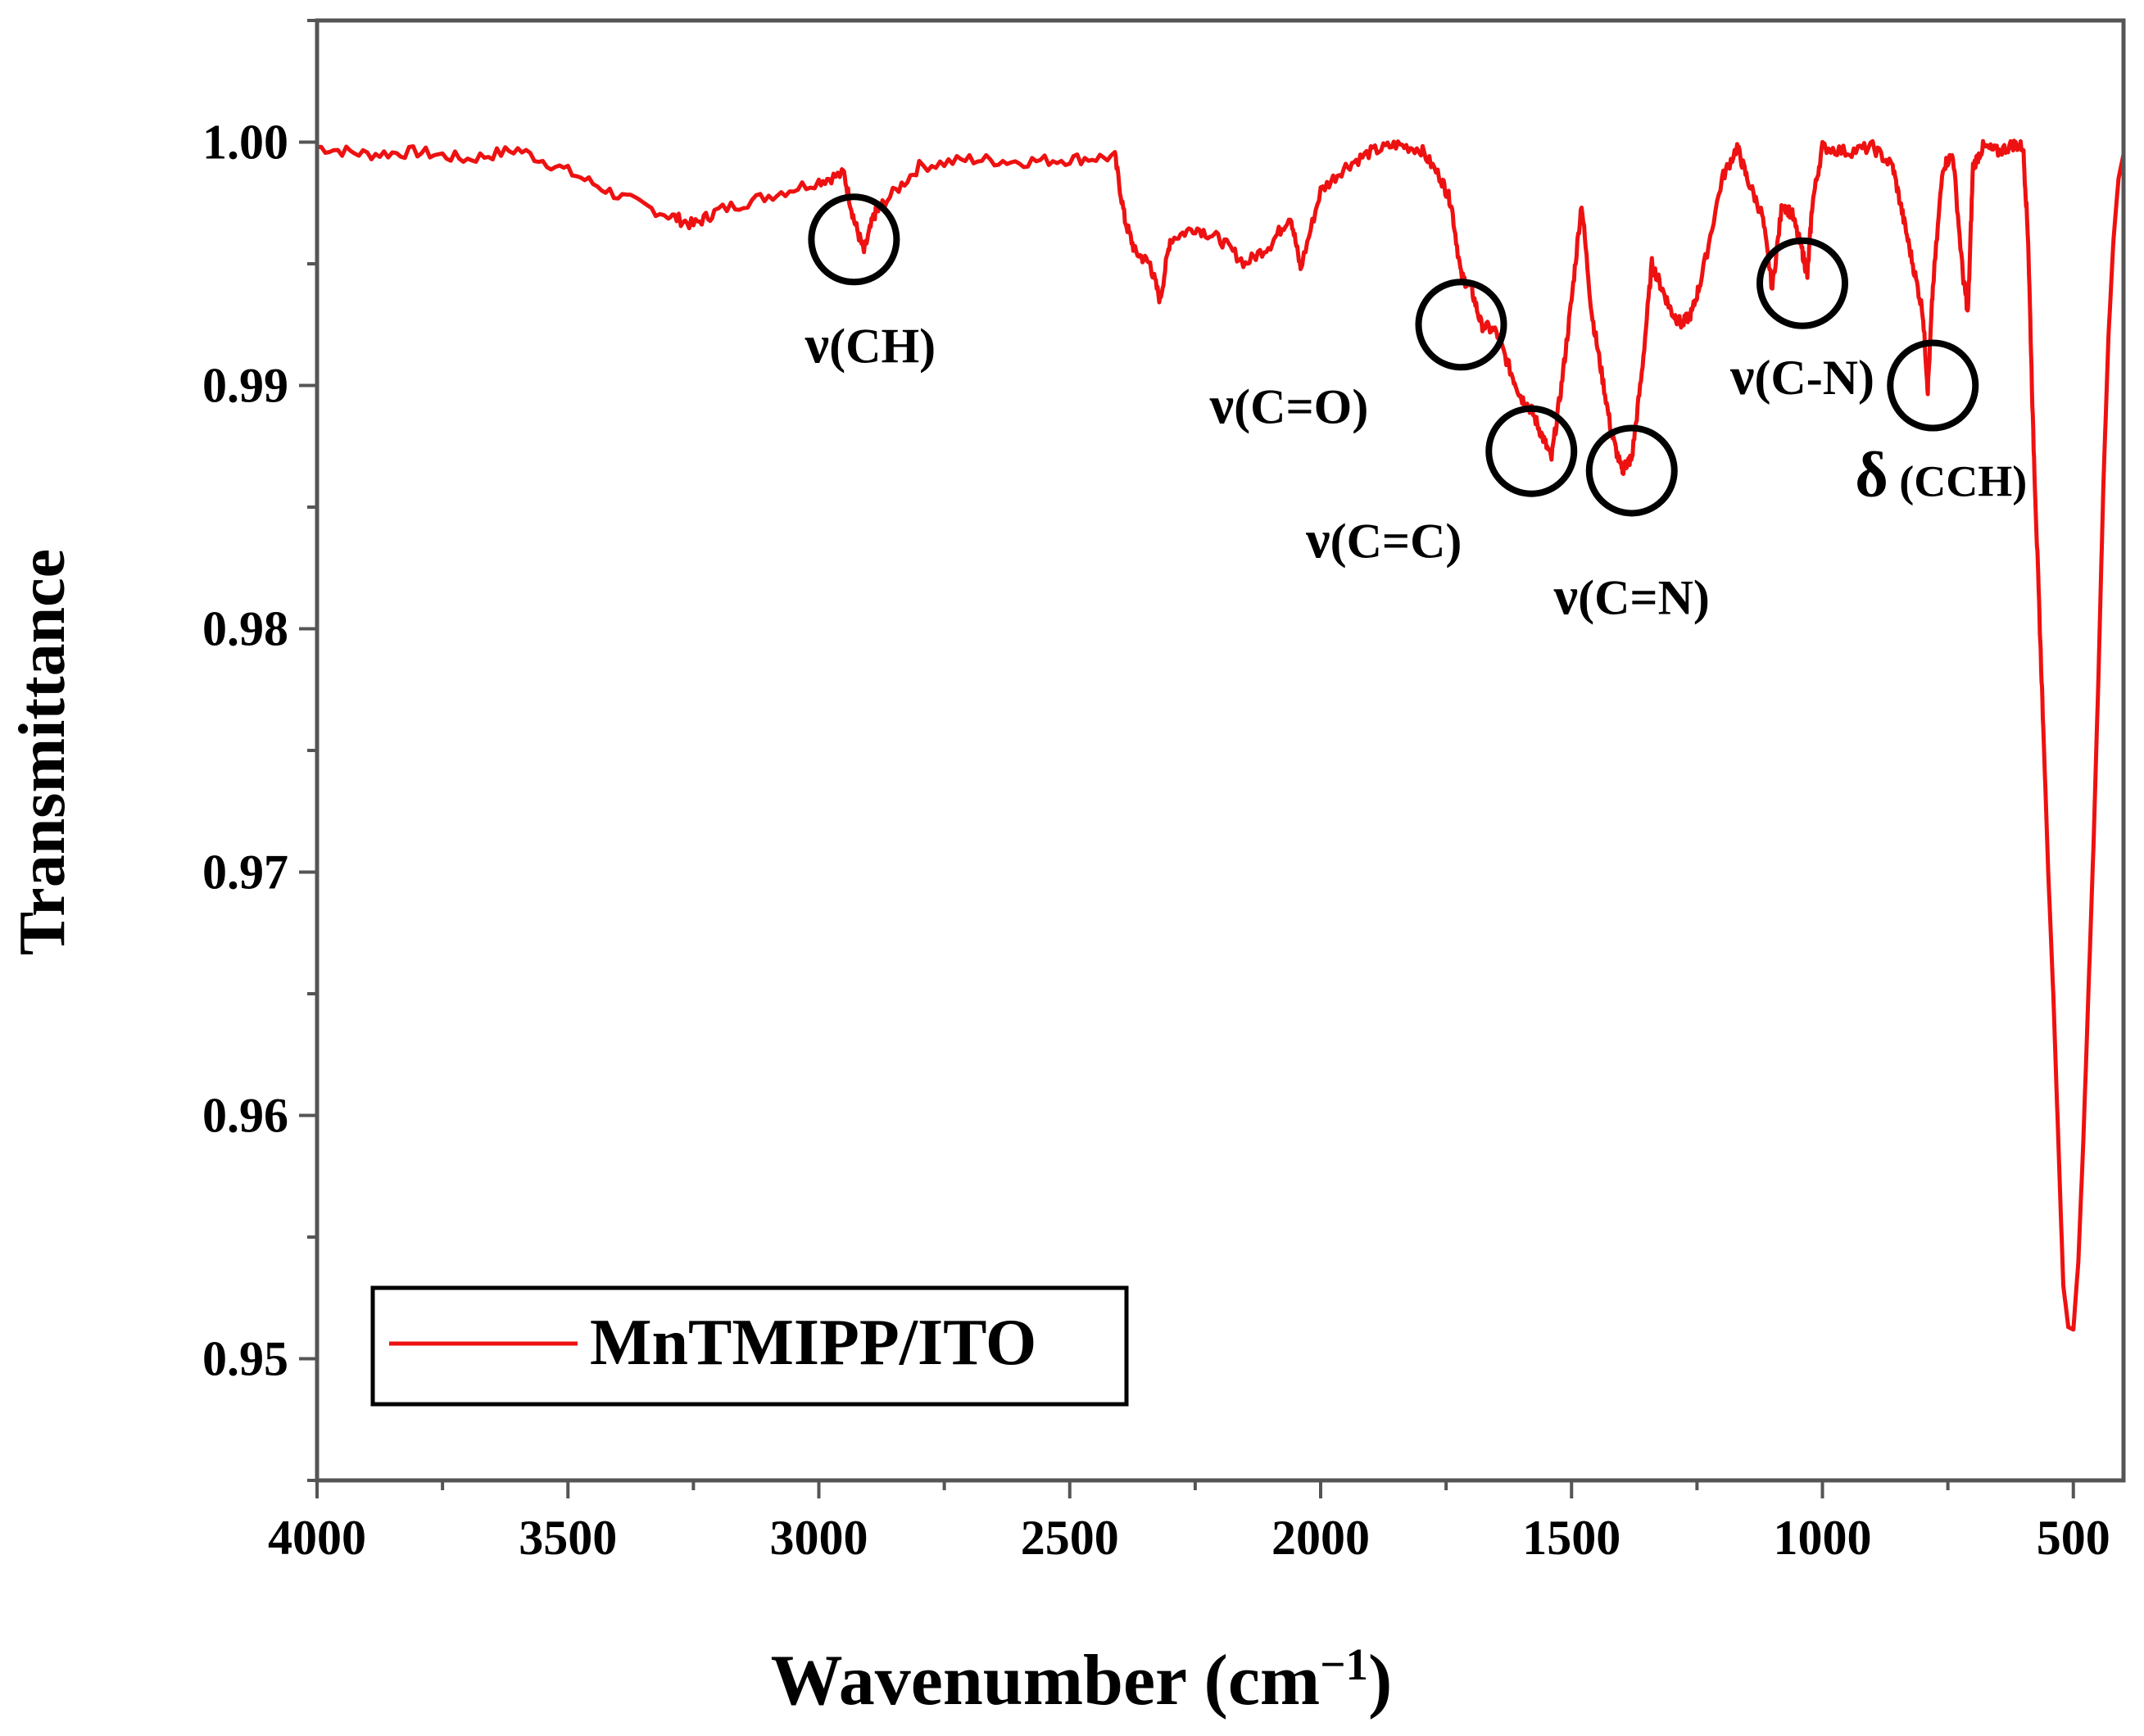 The image size is (2144, 1736). I want to click on legend-box, so click(749, 1346).